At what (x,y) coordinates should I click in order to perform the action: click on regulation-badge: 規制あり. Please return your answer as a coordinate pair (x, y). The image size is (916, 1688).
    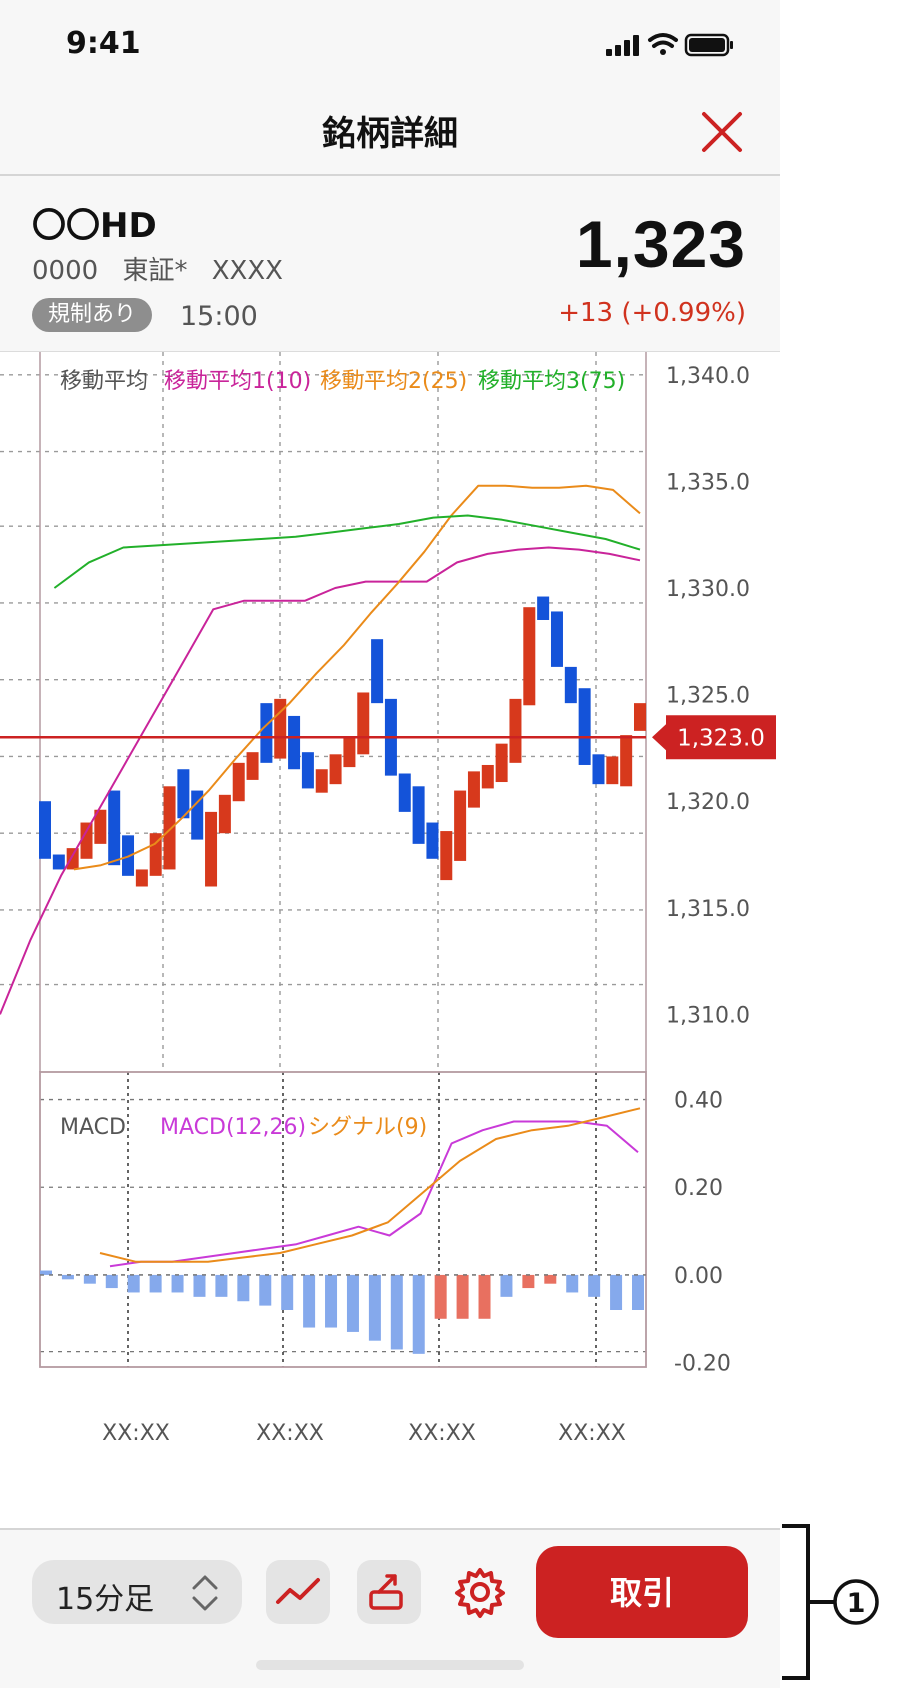
    Looking at the image, I should click on (92, 315).